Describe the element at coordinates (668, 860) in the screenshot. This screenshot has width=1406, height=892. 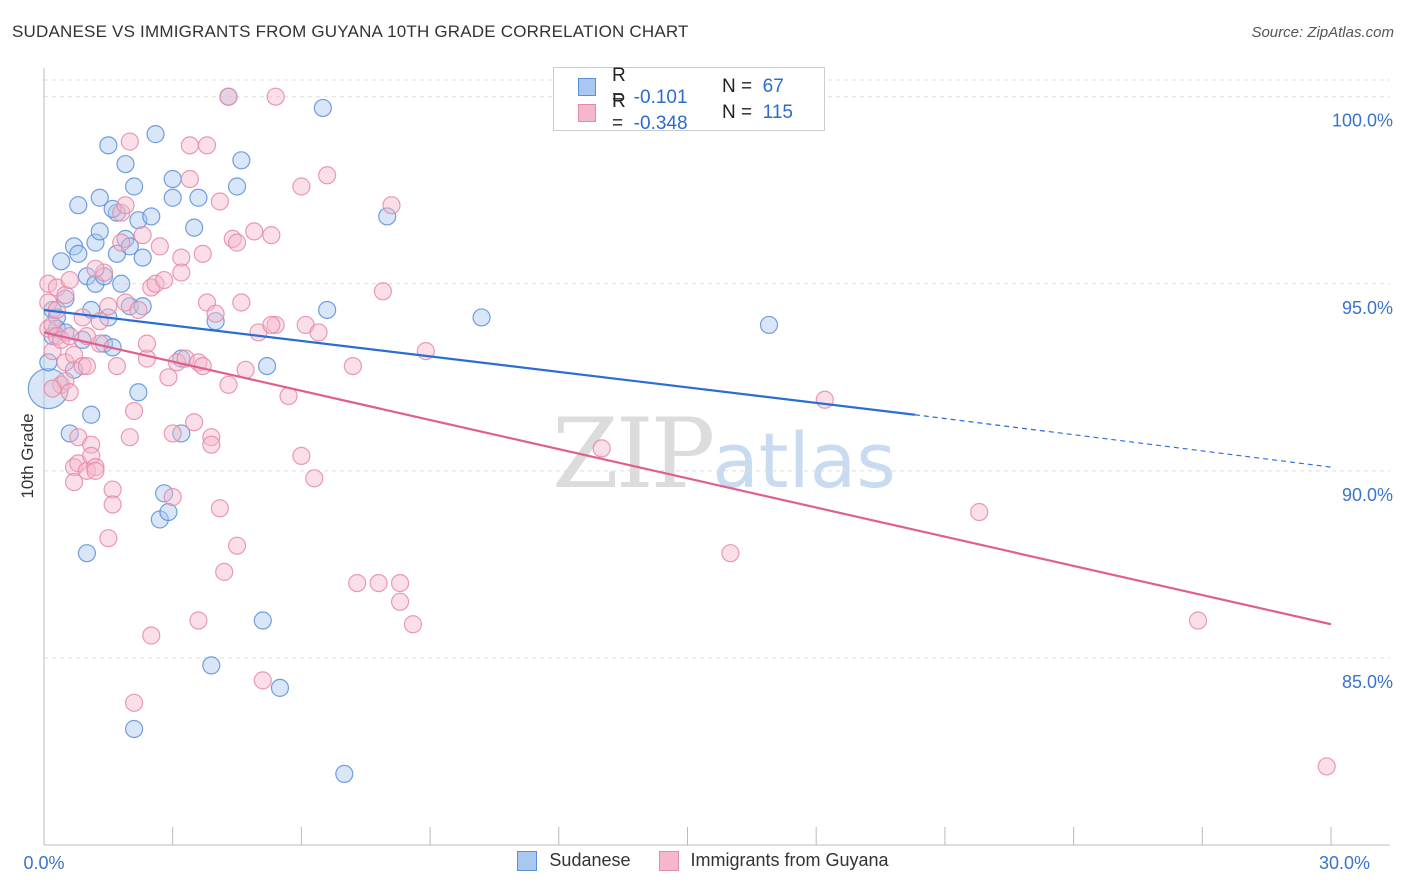
I see `guyana-legend-swatch` at that location.